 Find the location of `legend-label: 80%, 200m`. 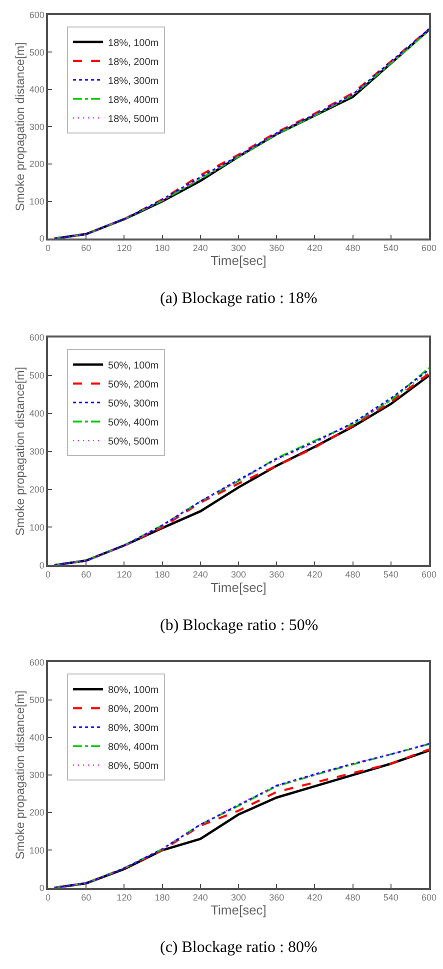

legend-label: 80%, 200m is located at coordinates (133, 710).